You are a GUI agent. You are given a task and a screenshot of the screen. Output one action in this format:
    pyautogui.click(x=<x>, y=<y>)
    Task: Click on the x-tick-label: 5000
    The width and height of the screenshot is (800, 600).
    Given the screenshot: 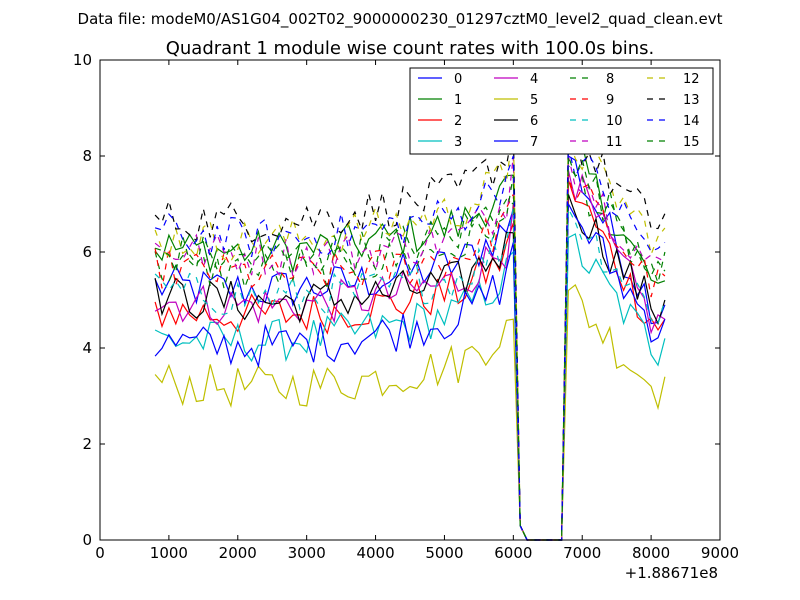 What is the action you would take?
    pyautogui.click(x=444, y=553)
    